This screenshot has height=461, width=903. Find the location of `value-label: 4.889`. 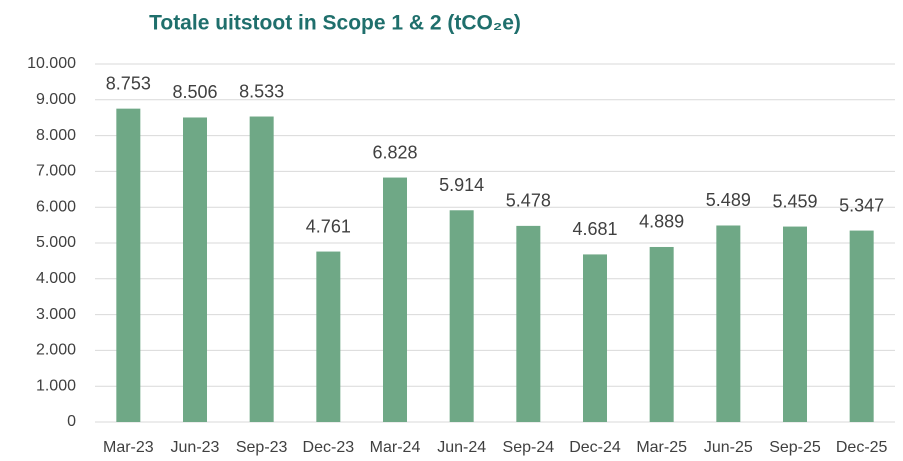

value-label: 4.889 is located at coordinates (661, 222).